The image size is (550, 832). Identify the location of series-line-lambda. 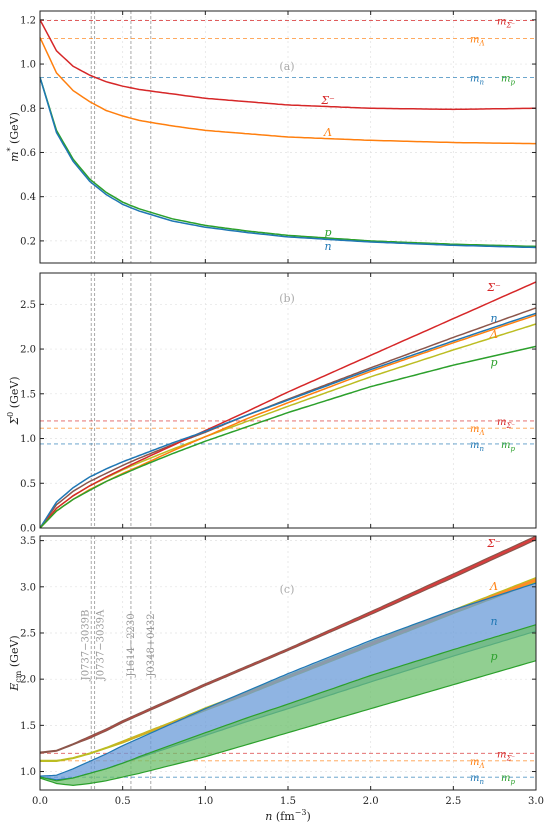
(287, 91).